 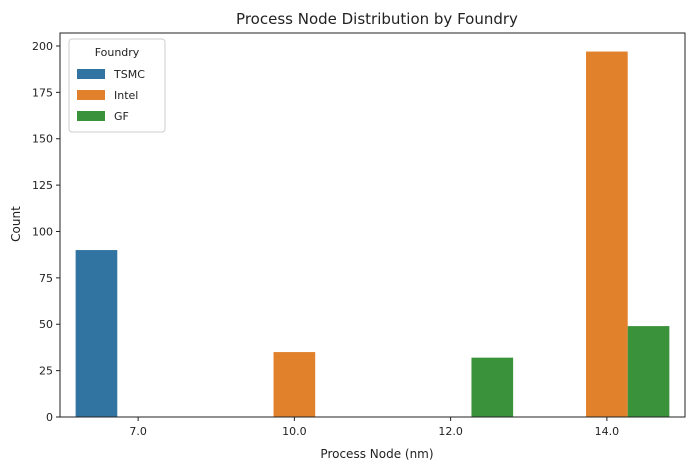 I want to click on y-tick-label: 200, so click(x=42, y=46).